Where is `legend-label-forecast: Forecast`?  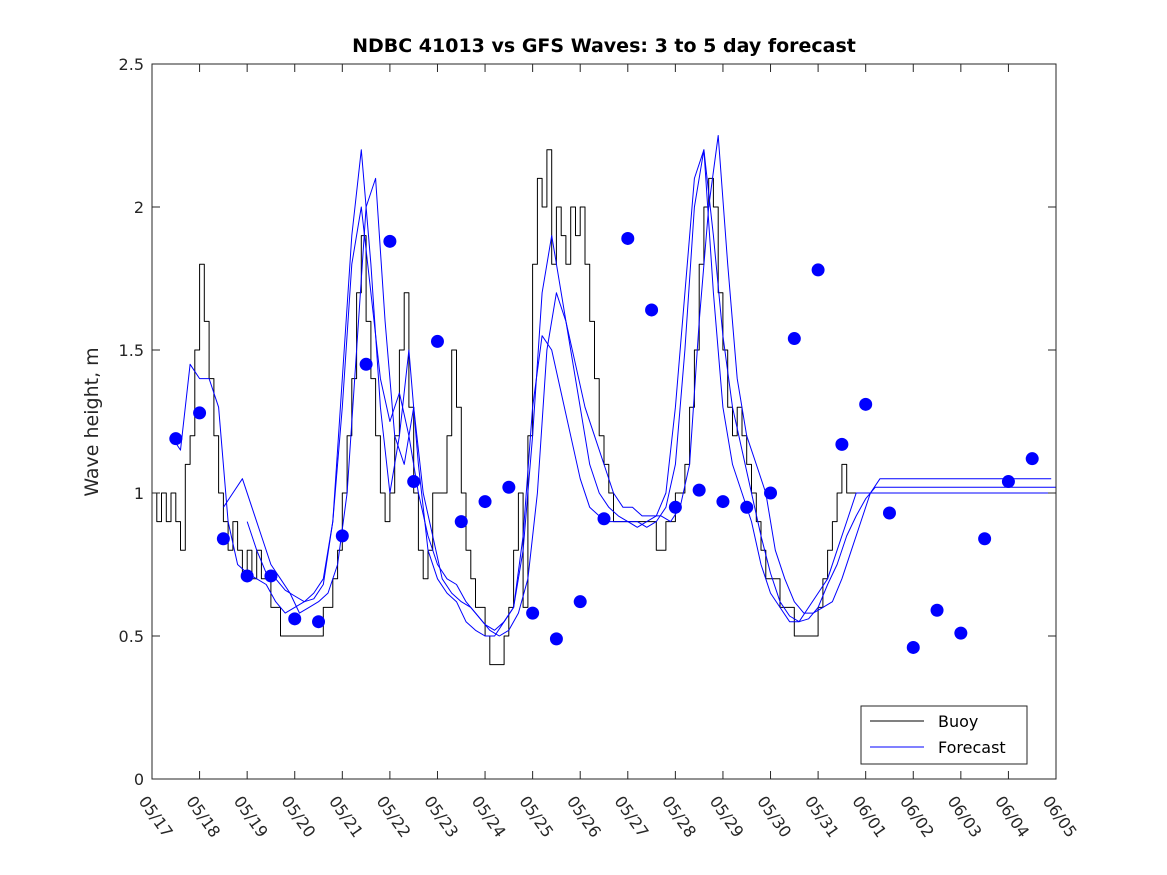 legend-label-forecast: Forecast is located at coordinates (972, 747).